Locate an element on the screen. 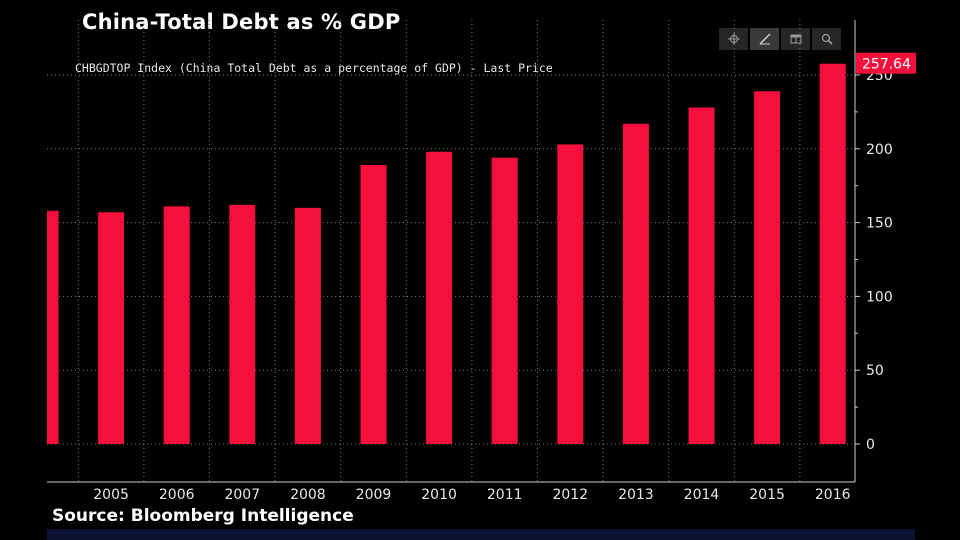 The image size is (960, 540). bar-2009 is located at coordinates (373, 304).